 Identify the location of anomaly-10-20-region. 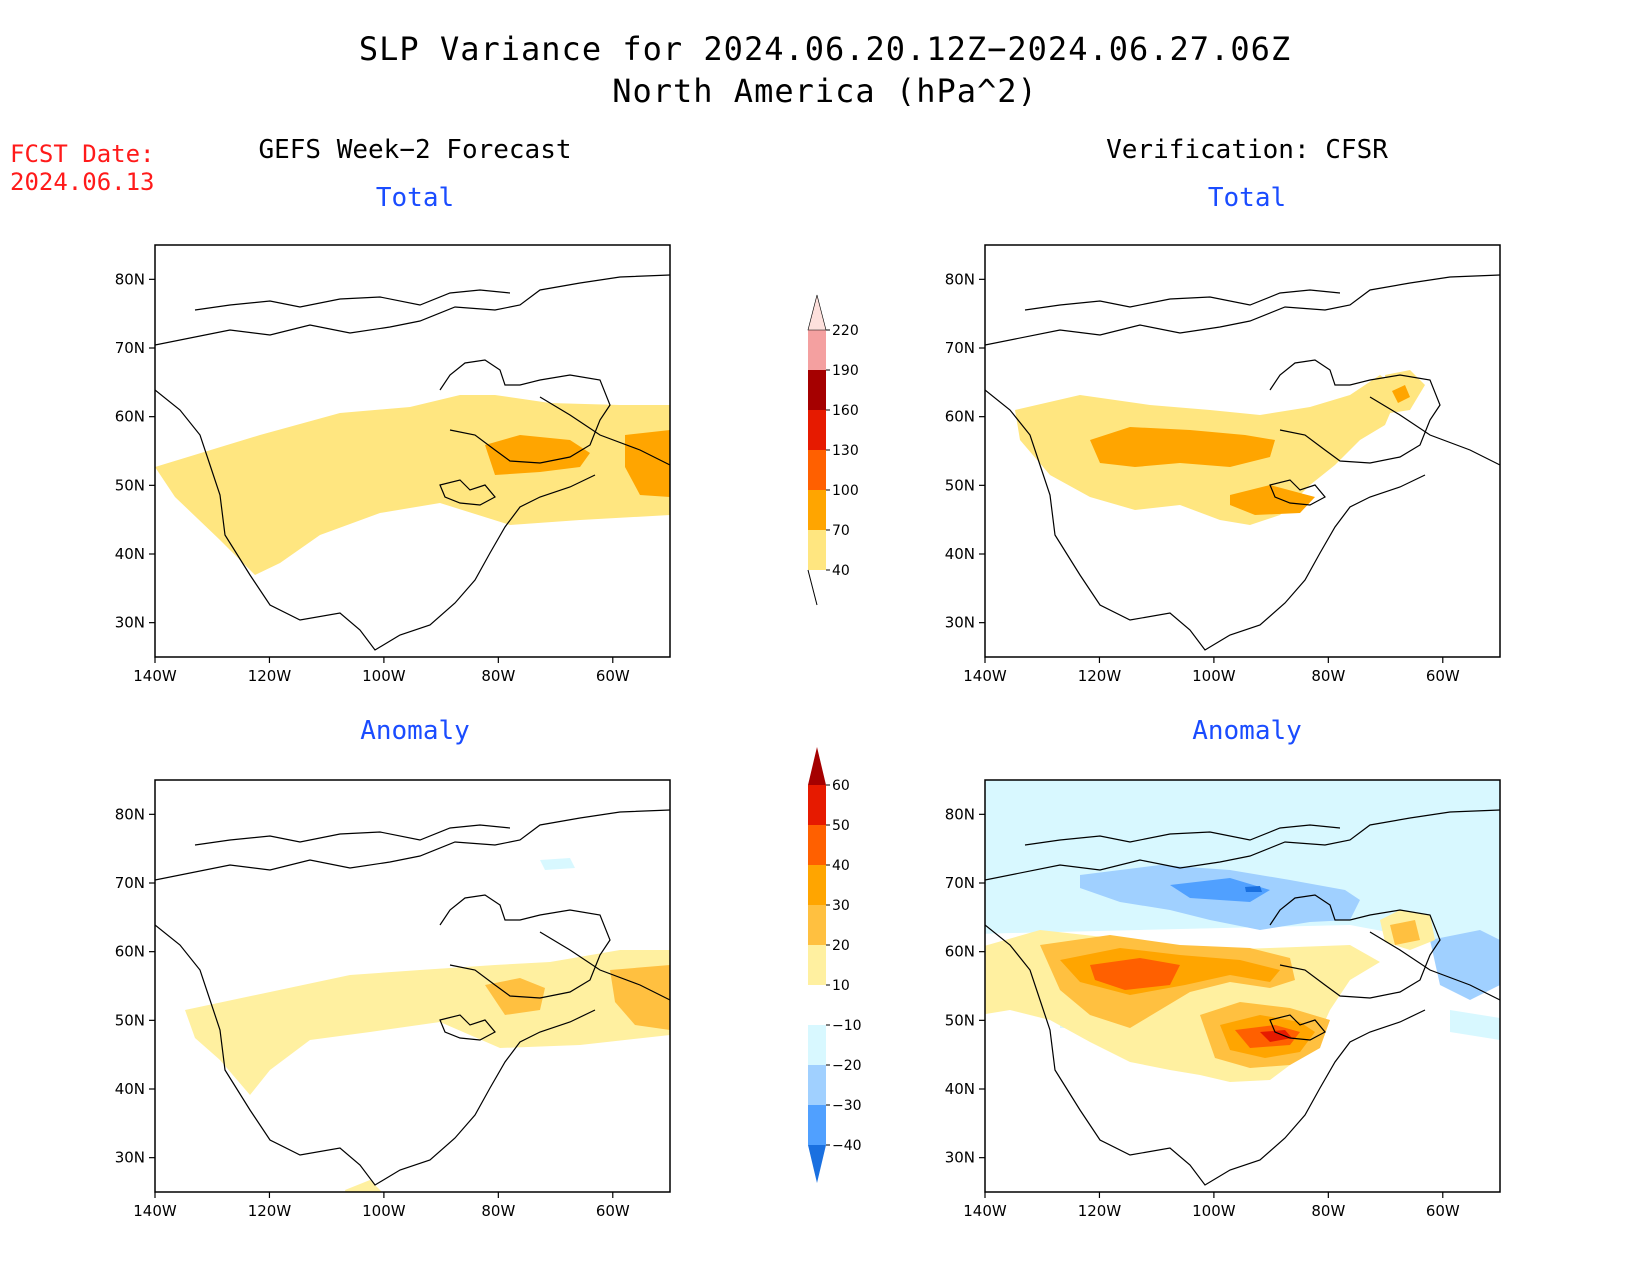
(427, 1022).